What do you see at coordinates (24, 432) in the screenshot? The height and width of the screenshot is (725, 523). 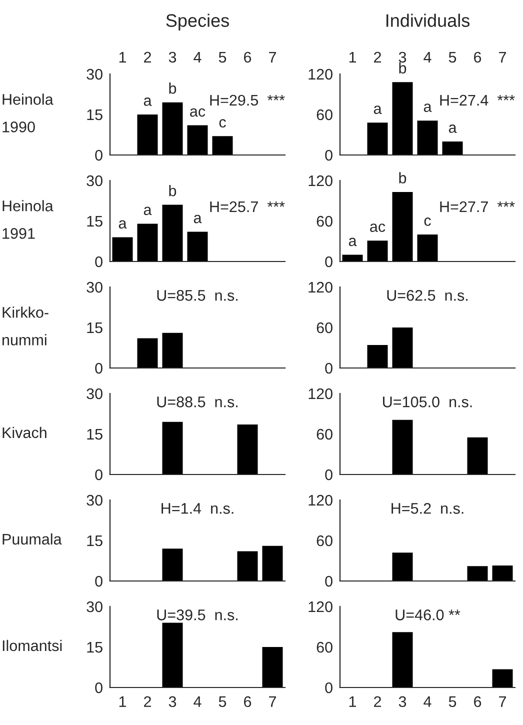 I see `y-axis-title: Kivach` at bounding box center [24, 432].